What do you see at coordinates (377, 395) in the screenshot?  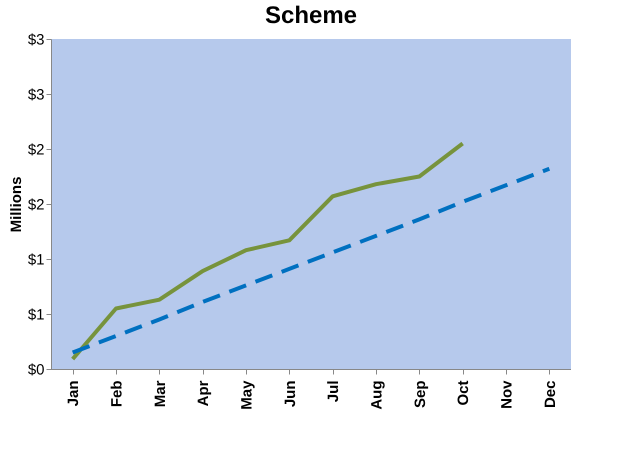 I see `x-tick-label: Aug` at bounding box center [377, 395].